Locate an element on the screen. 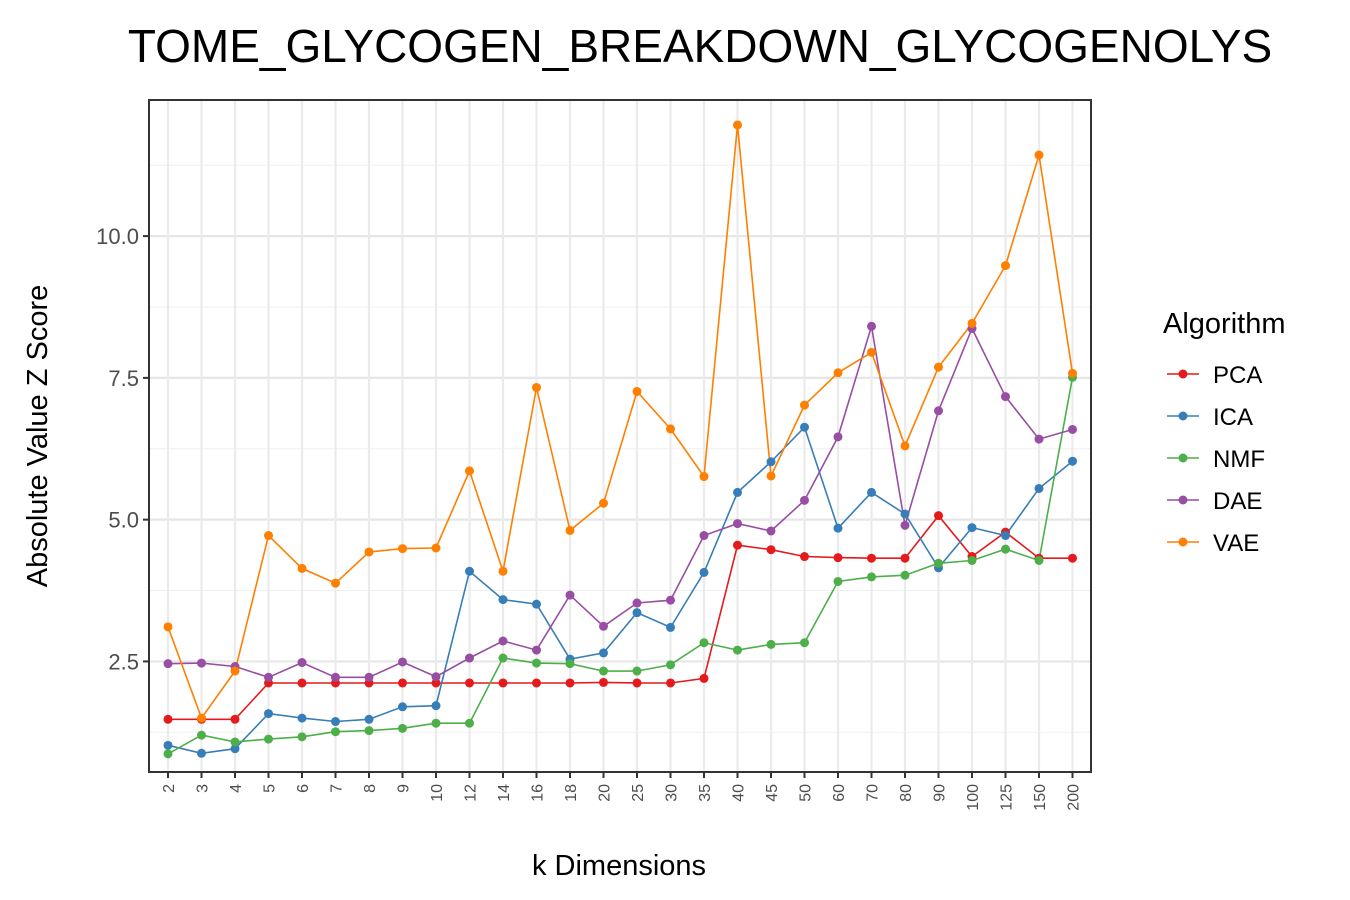  y-tick-label: 5.0 is located at coordinates (123, 520).